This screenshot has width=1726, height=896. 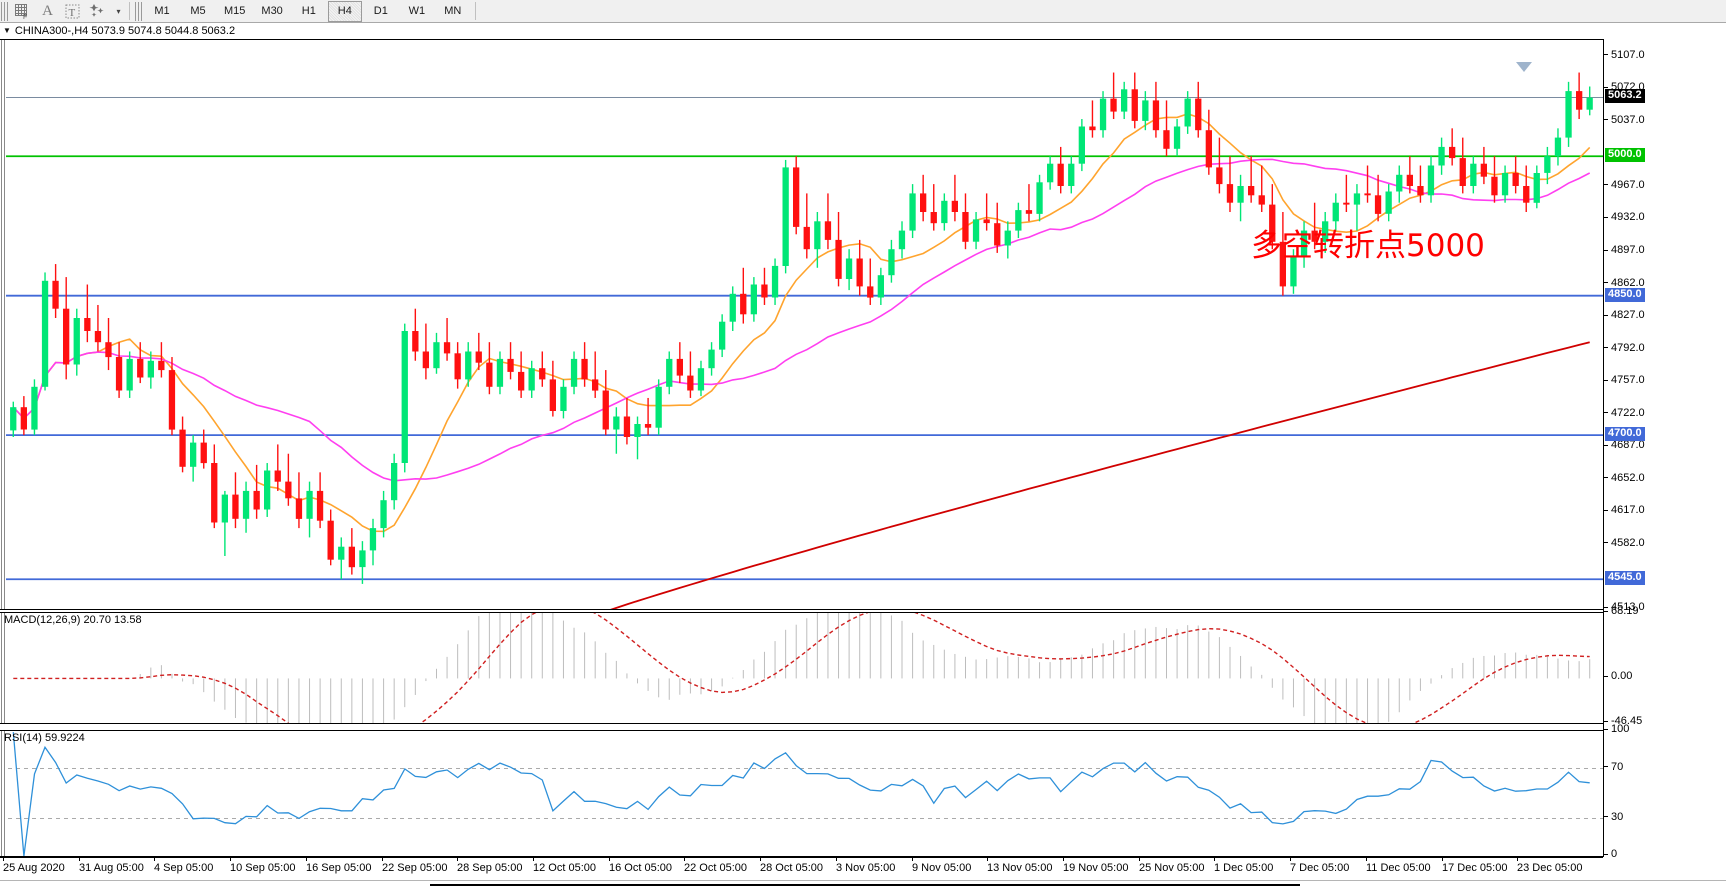 What do you see at coordinates (198, 11) in the screenshot?
I see `timeframe-m5: M5` at bounding box center [198, 11].